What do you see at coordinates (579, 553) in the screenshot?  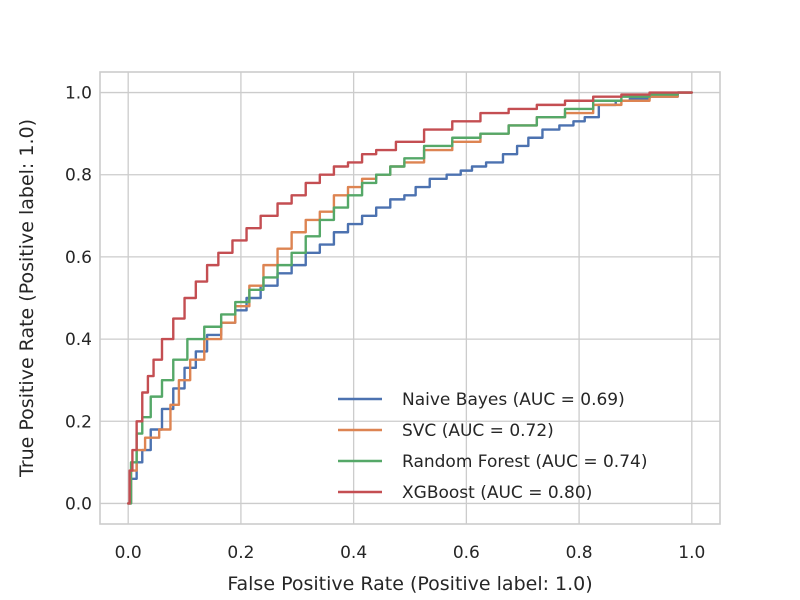 I see `x-tick-label: 0.8` at bounding box center [579, 553].